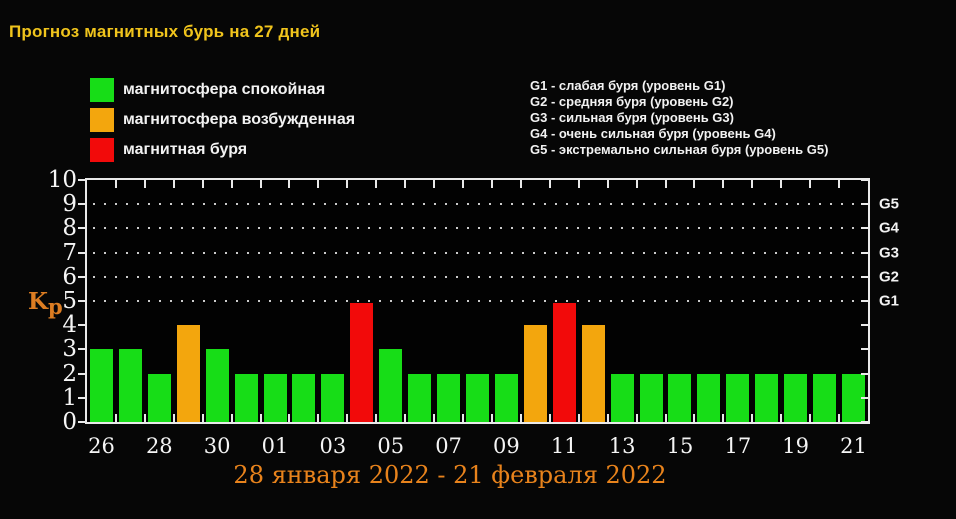  I want to click on y-tick-label: 9, so click(69, 204).